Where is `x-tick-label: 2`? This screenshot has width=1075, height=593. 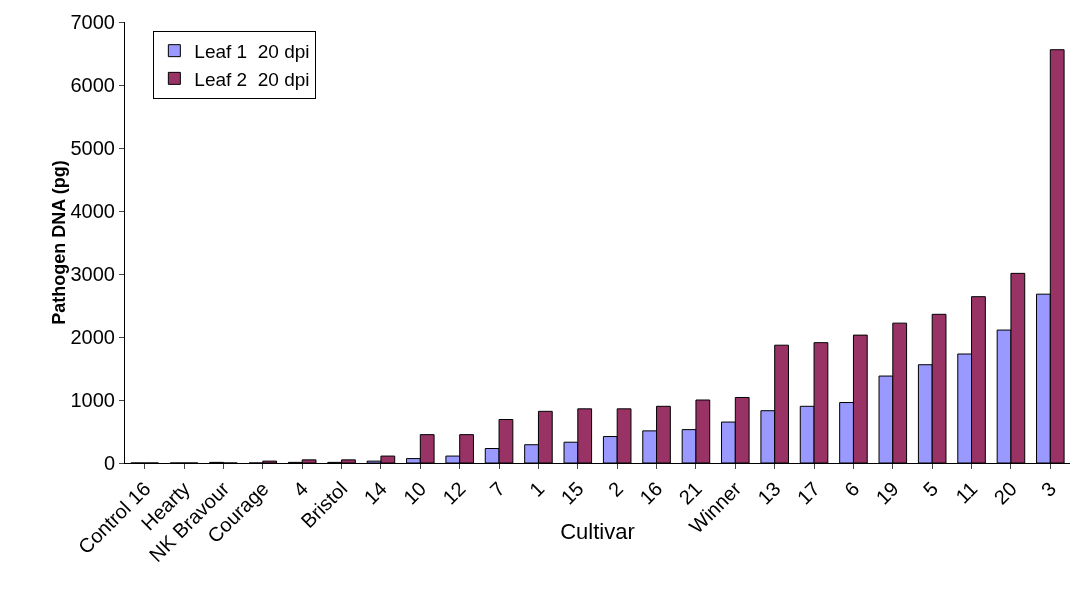
x-tick-label: 2 is located at coordinates (615, 489).